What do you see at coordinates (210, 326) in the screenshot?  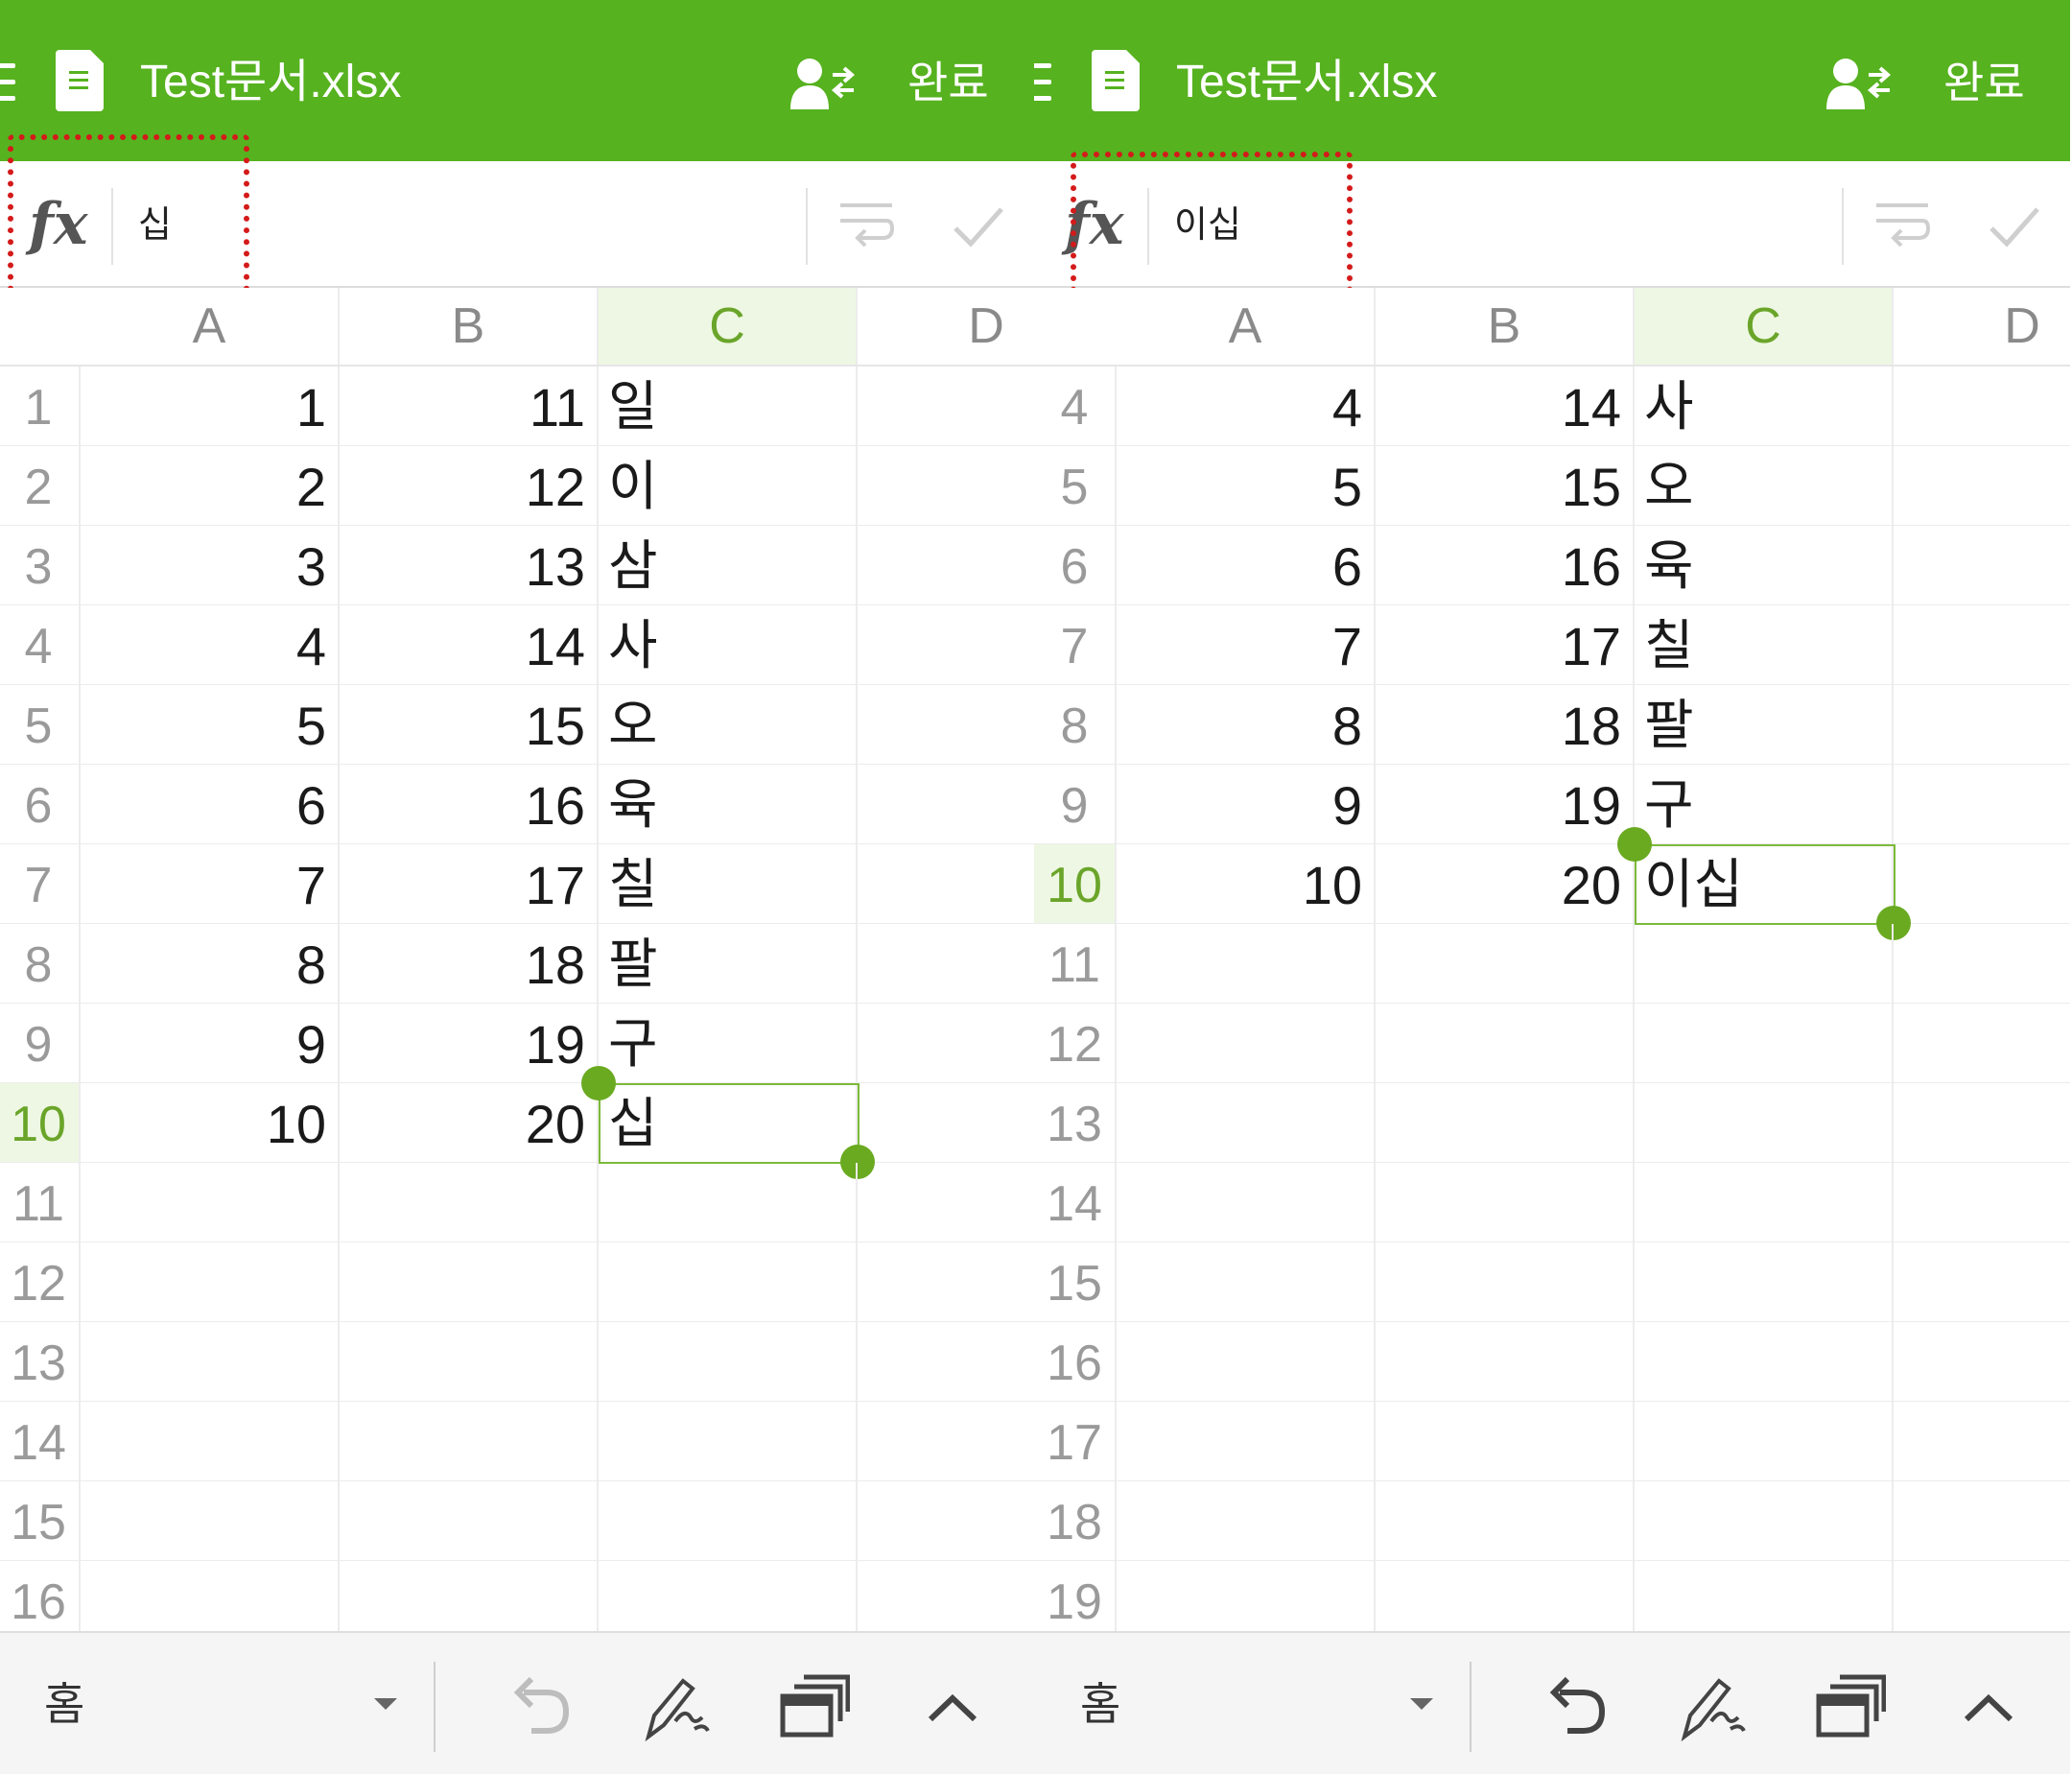 I see `column-header-a: A` at bounding box center [210, 326].